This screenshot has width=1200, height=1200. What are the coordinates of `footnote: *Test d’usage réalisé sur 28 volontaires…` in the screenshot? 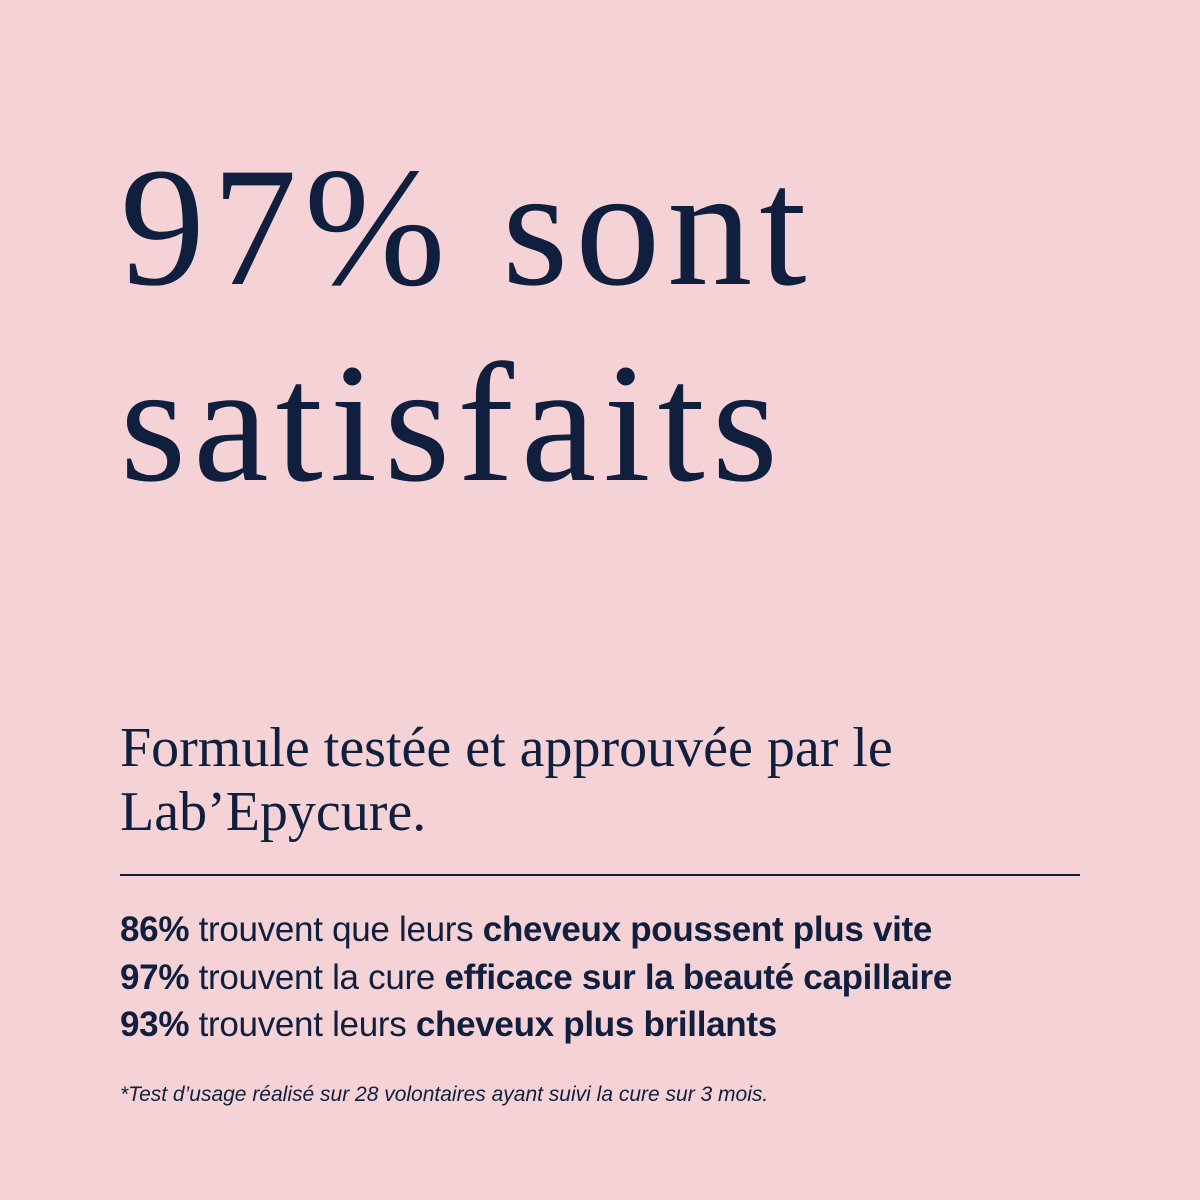 It's located at (444, 1094).